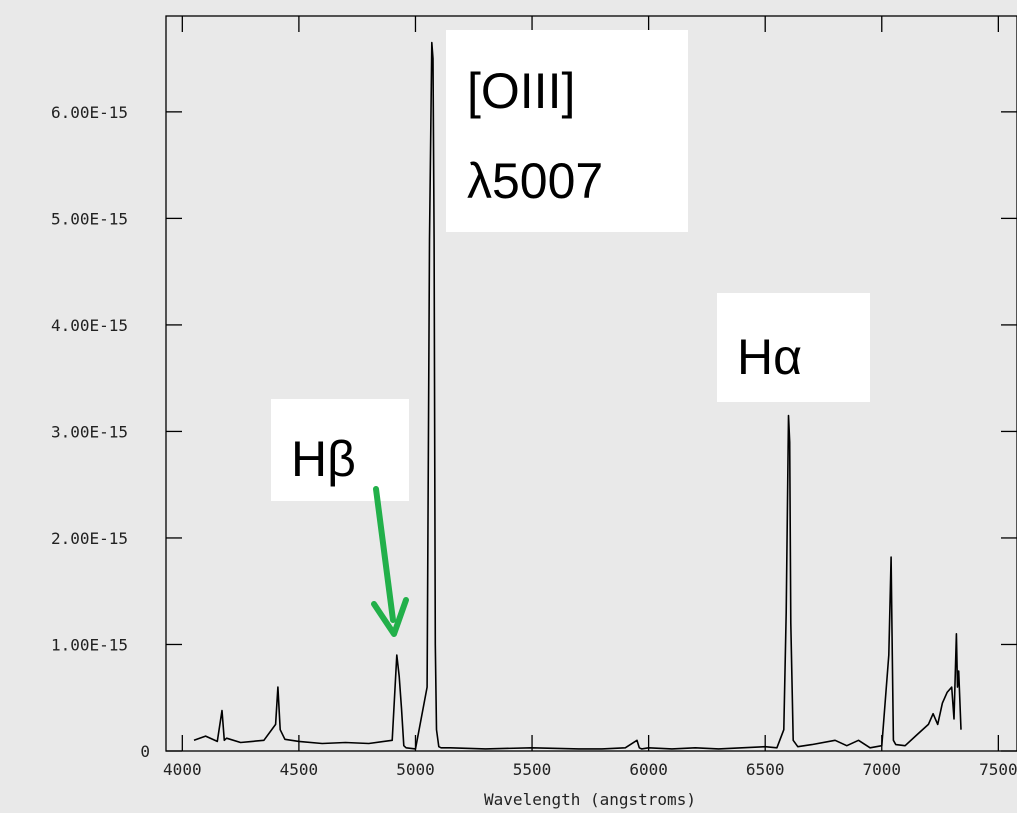  What do you see at coordinates (89, 218) in the screenshot?
I see `y-tick-label: 5.00E-15` at bounding box center [89, 218].